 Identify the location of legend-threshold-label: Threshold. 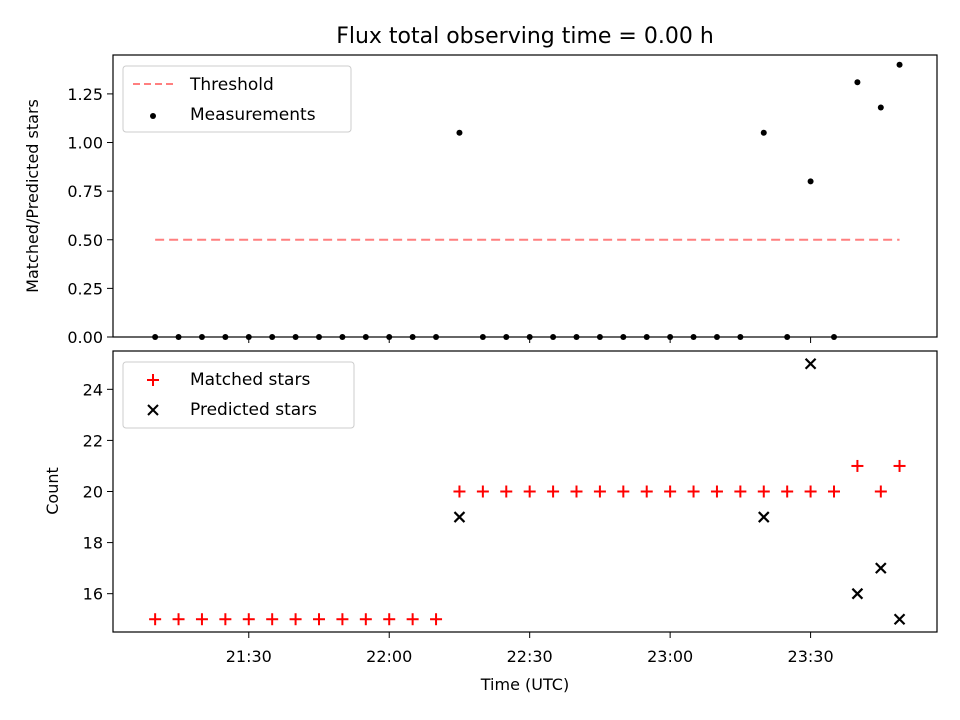
(231, 85).